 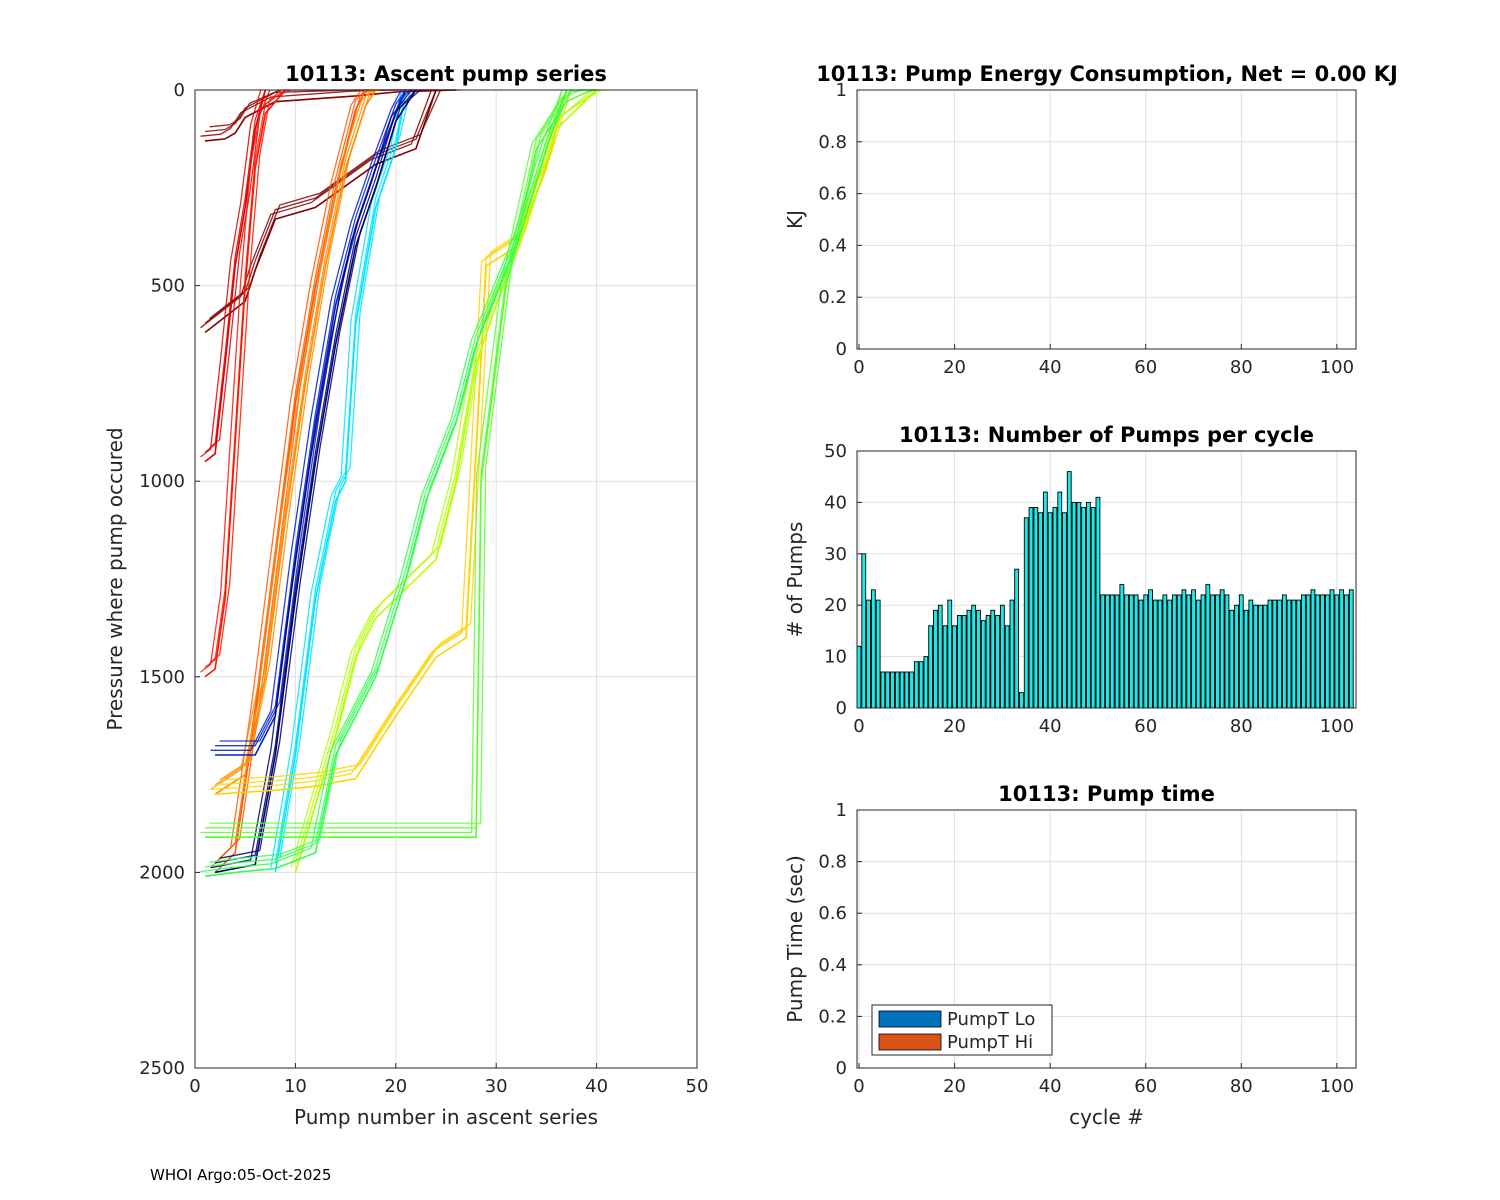 I want to click on pumps-xtick-label: 80, so click(x=1241, y=726).